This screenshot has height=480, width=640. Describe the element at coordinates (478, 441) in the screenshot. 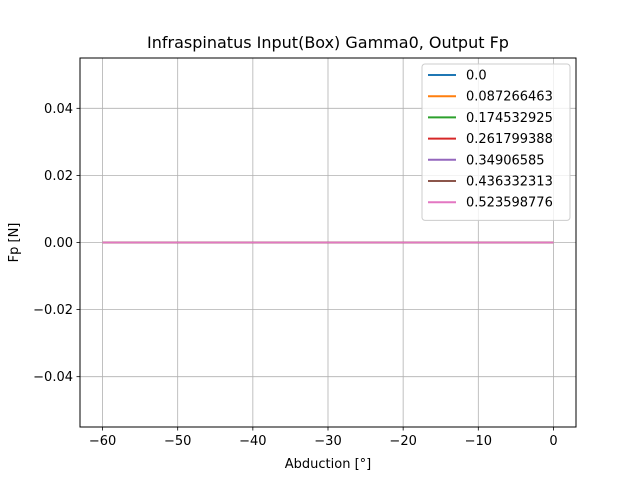

I see `x-tick-label: −10` at that location.